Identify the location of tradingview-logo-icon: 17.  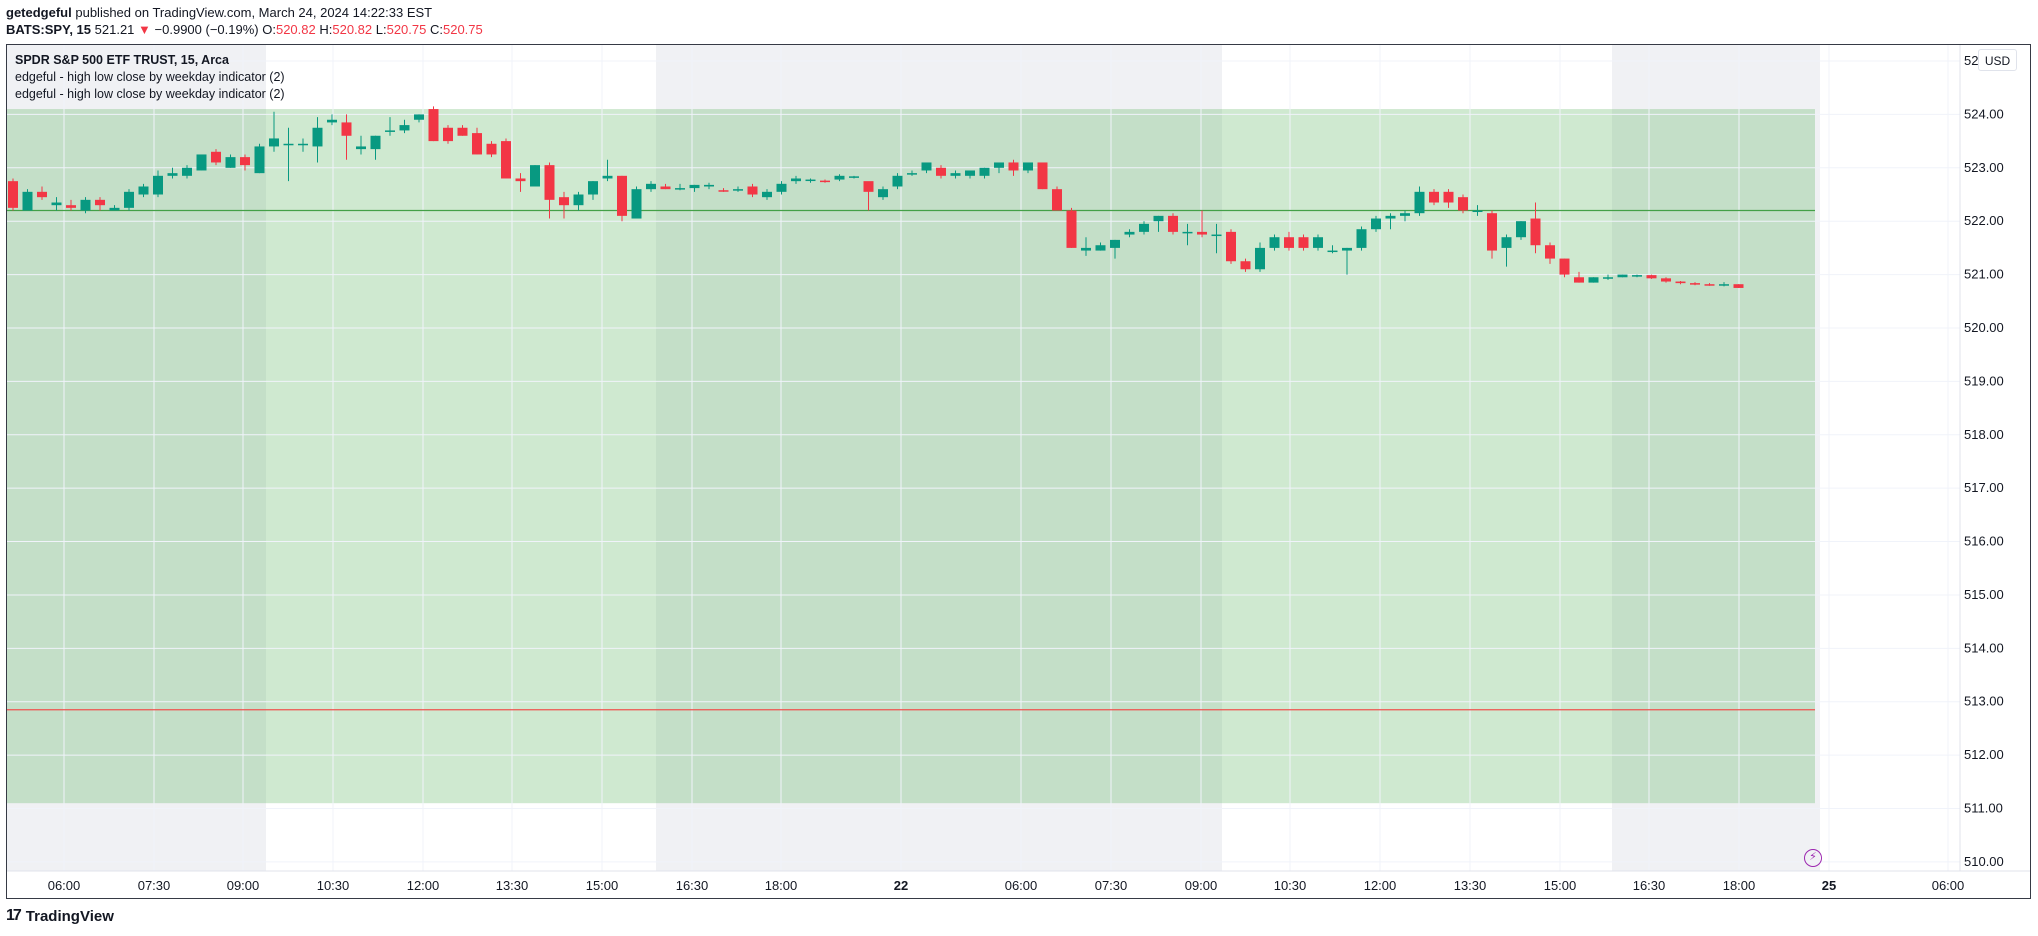
(14, 915).